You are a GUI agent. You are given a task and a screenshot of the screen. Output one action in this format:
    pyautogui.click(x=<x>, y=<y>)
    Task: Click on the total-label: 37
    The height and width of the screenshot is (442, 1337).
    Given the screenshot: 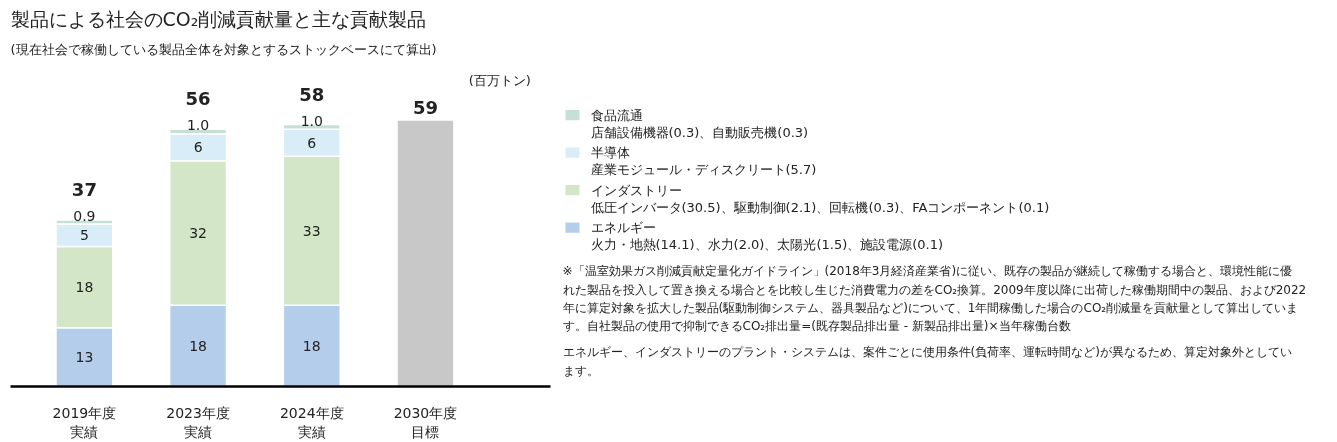 What is the action you would take?
    pyautogui.click(x=84, y=189)
    